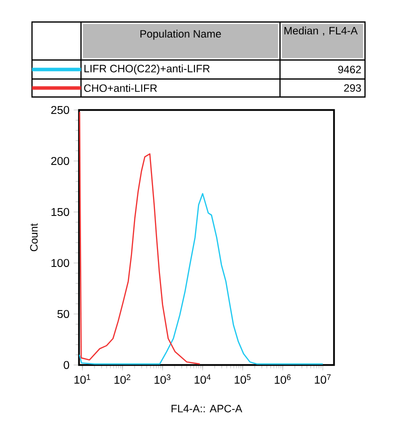 The height and width of the screenshot is (448, 395). I want to click on x-tick-label: 10$^{6}$, so click(282, 379).